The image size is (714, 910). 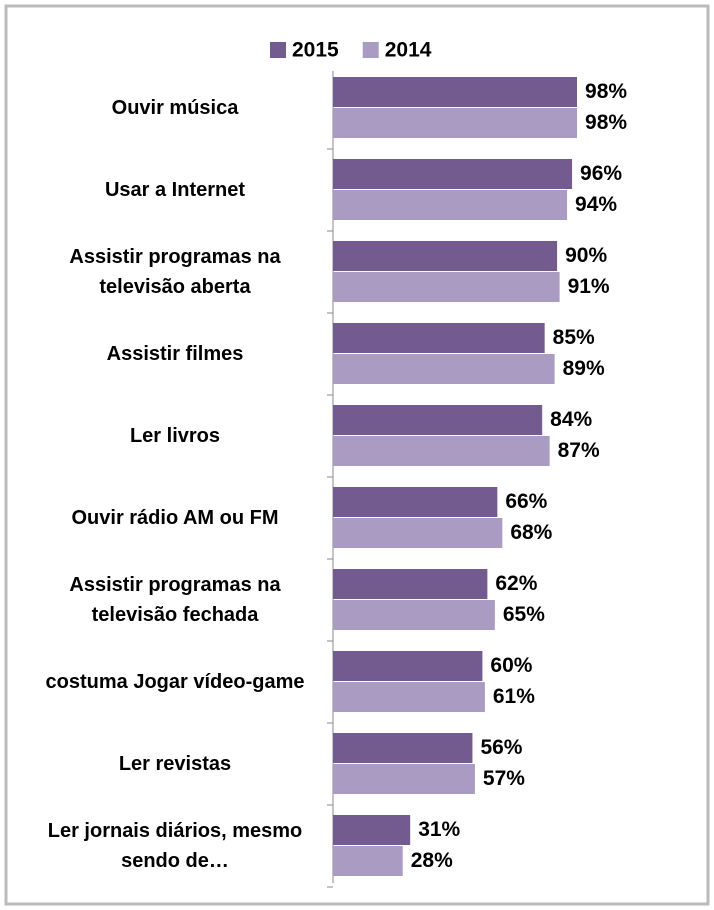 What do you see at coordinates (175, 600) in the screenshot?
I see `category-label: Assistir programas na televisão fechada` at bounding box center [175, 600].